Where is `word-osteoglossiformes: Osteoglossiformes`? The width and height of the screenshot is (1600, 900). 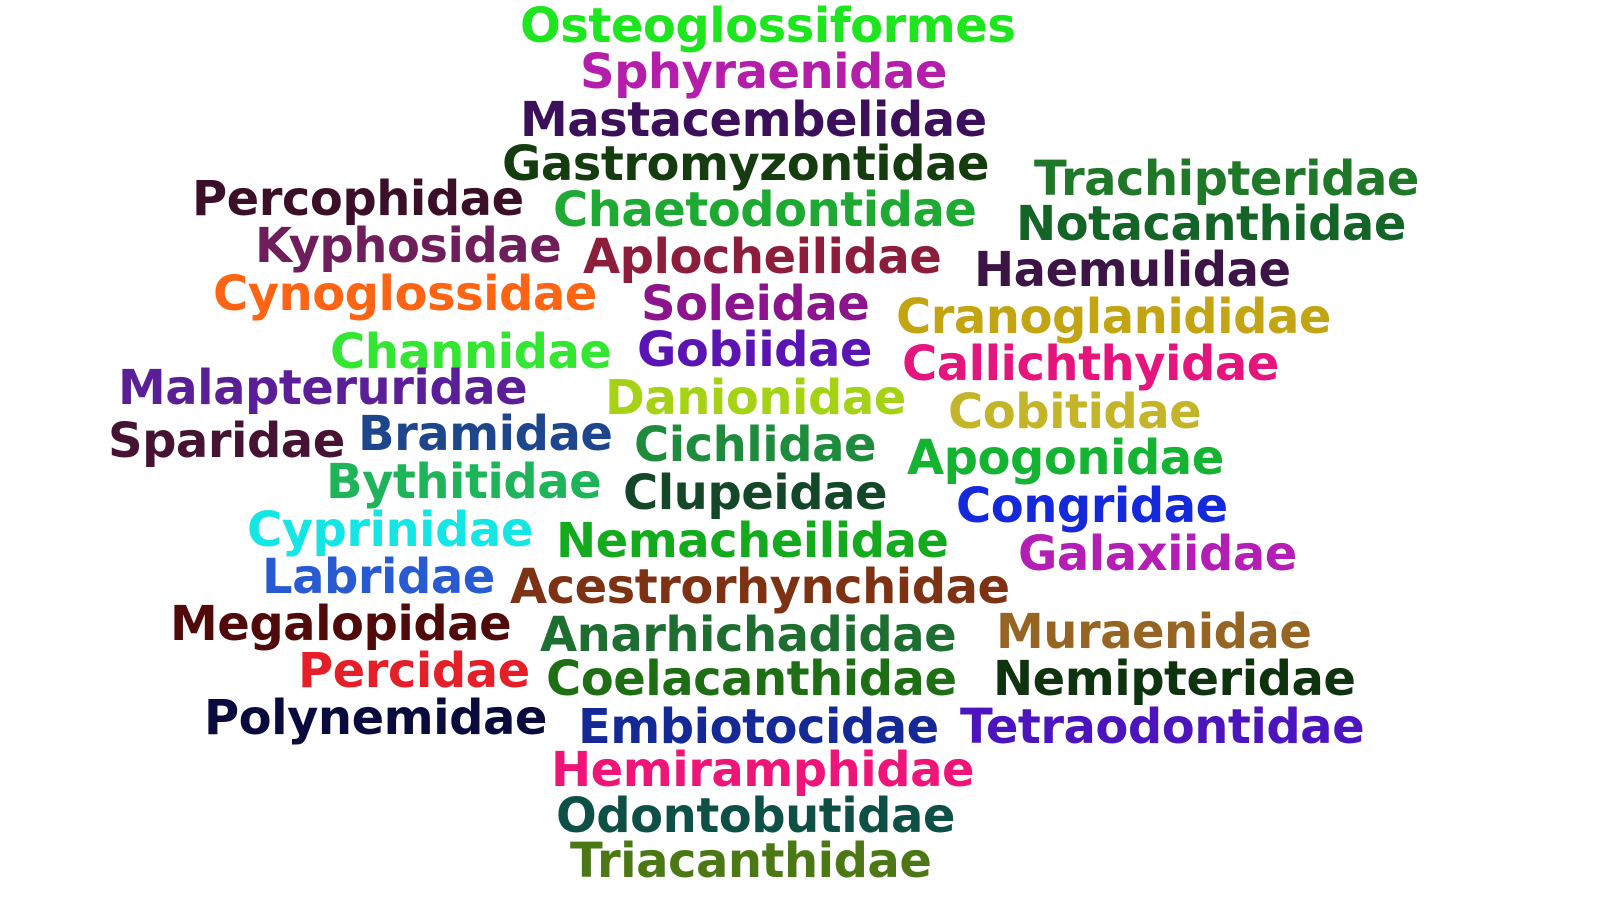
word-osteoglossiformes: Osteoglossiformes is located at coordinates (768, 27).